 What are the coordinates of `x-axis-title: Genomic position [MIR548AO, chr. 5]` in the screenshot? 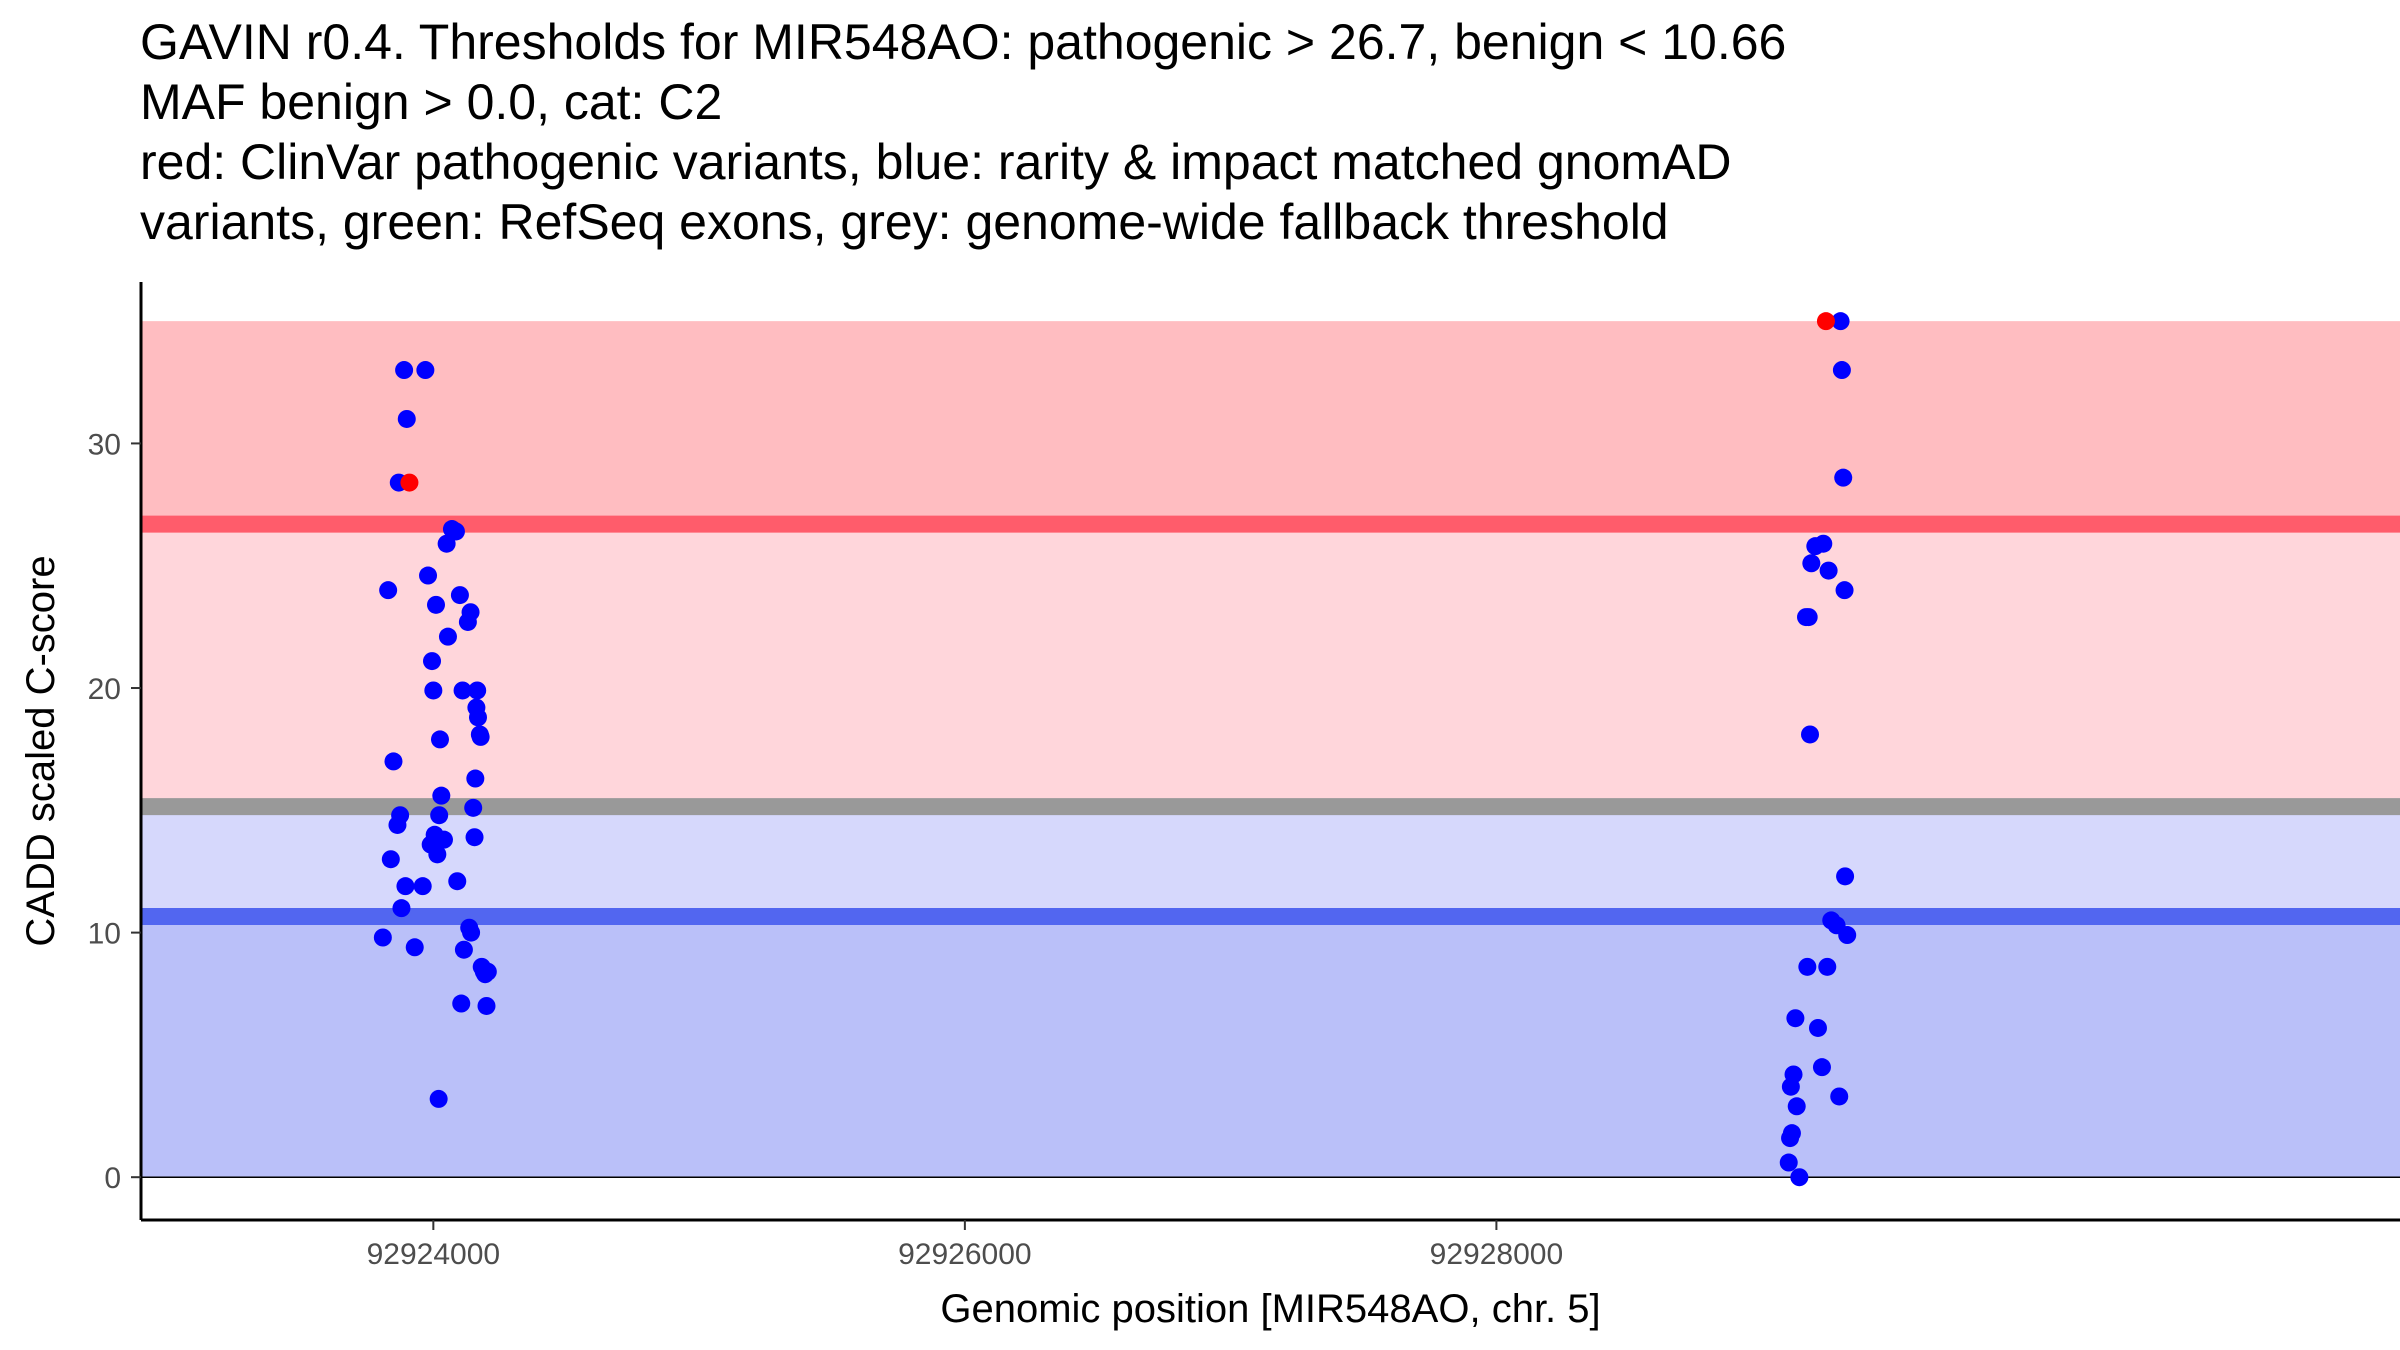 It's located at (1270, 1309).